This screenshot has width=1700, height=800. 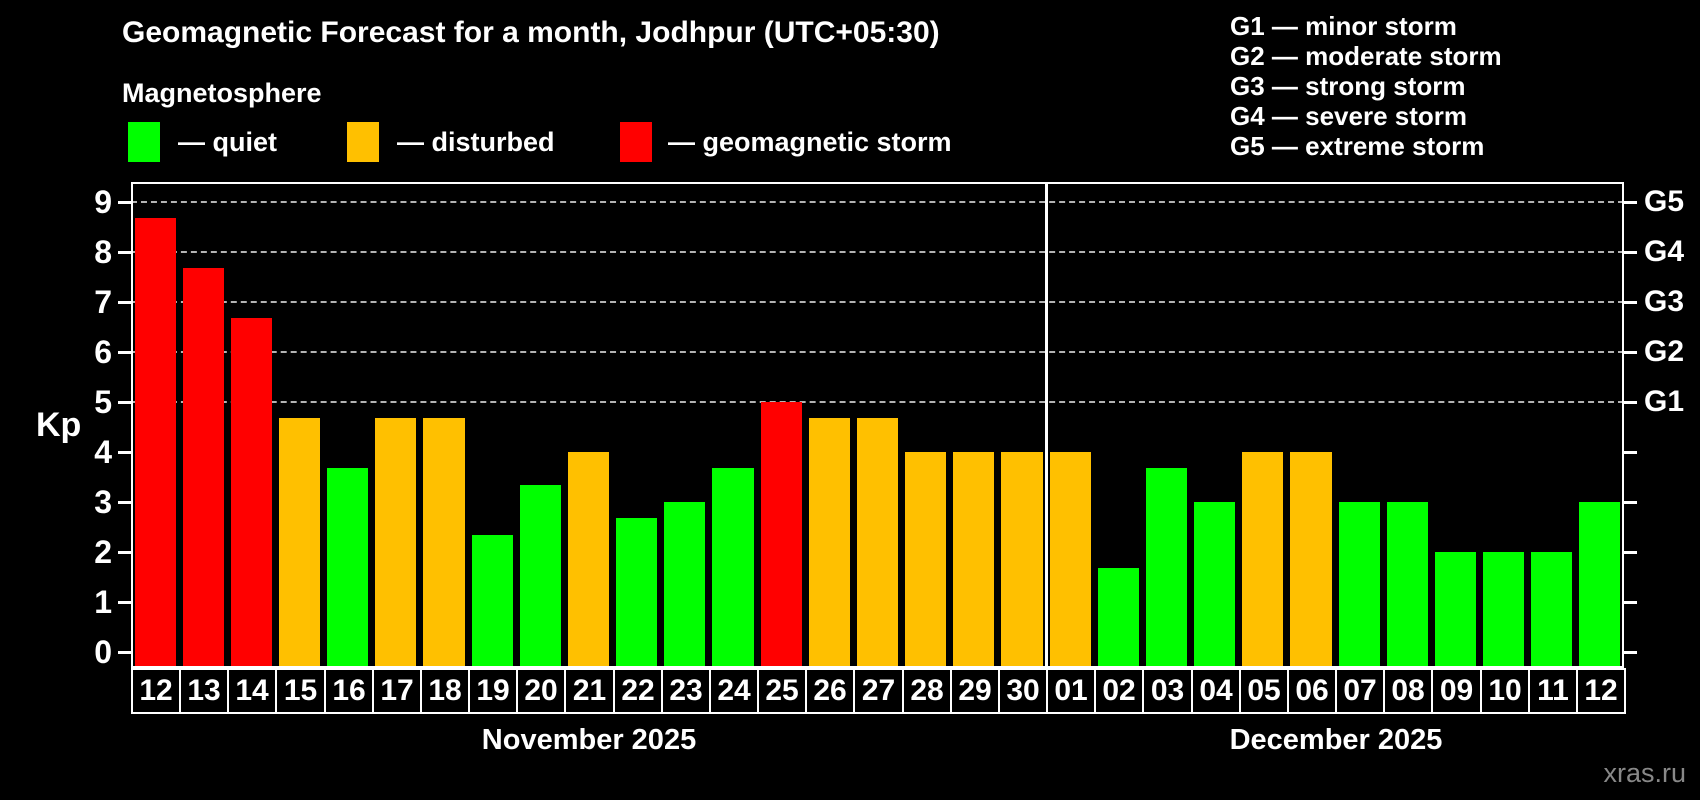 I want to click on day-label-02: 02, so click(x=1119, y=691).